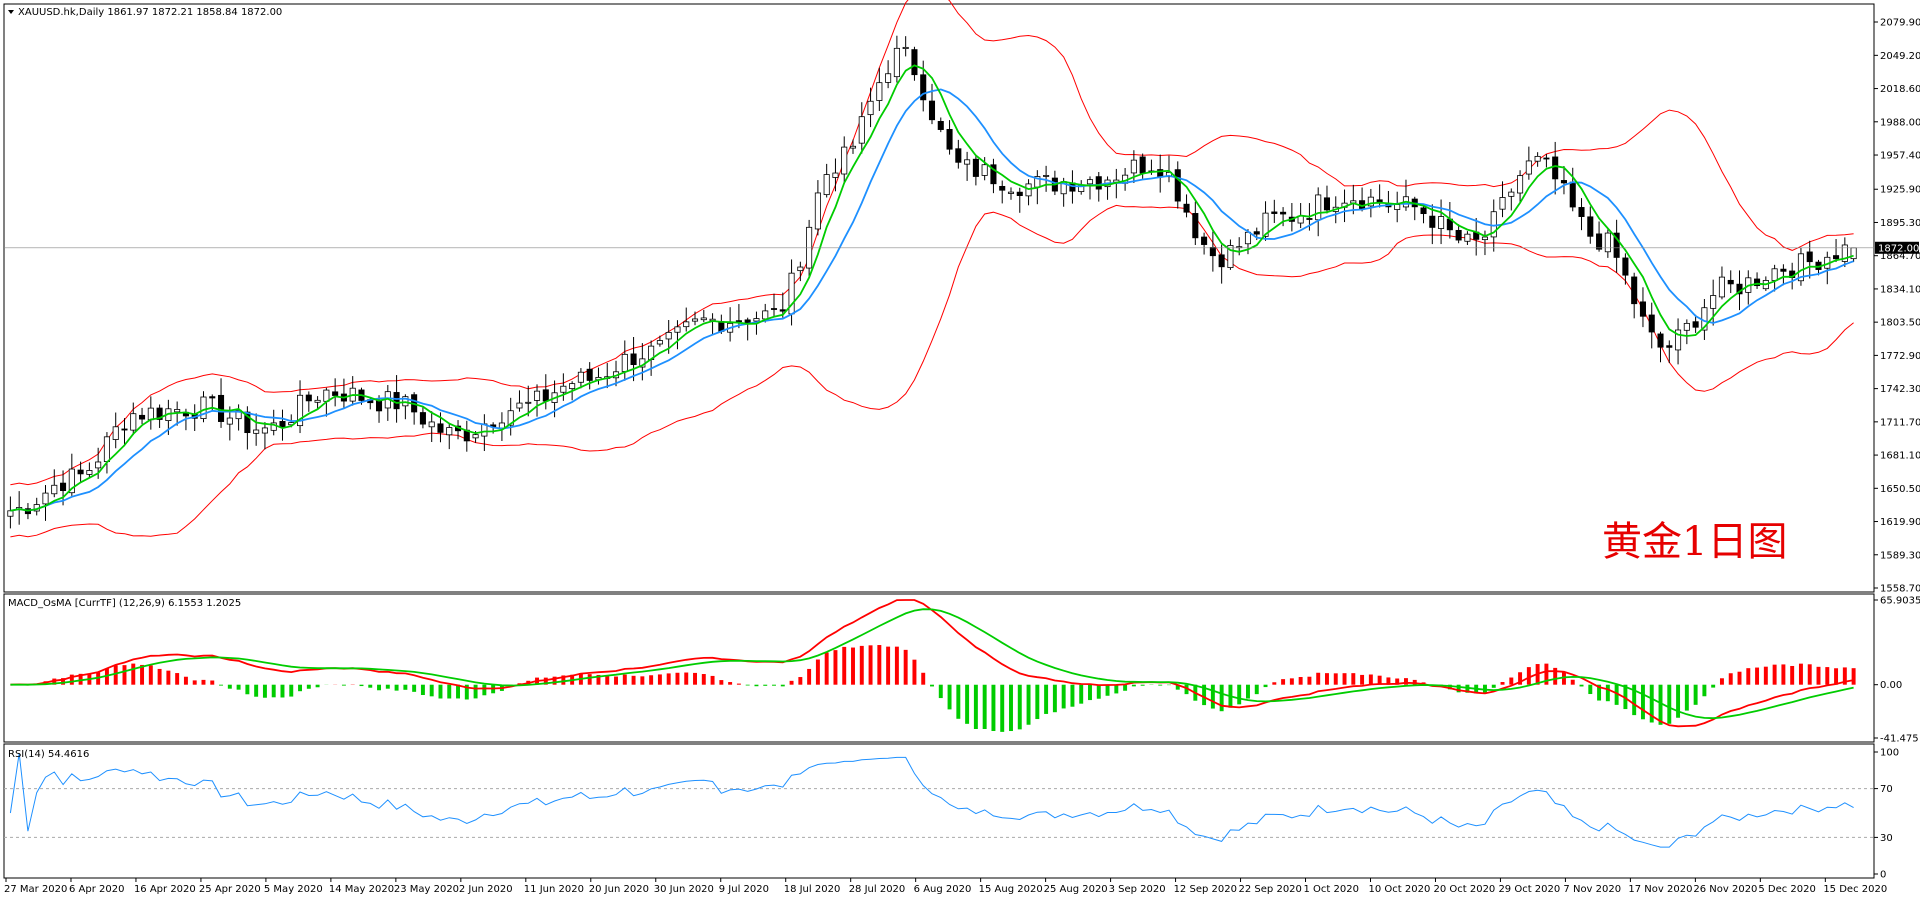  What do you see at coordinates (932, 664) in the screenshot?
I see `signal-line` at bounding box center [932, 664].